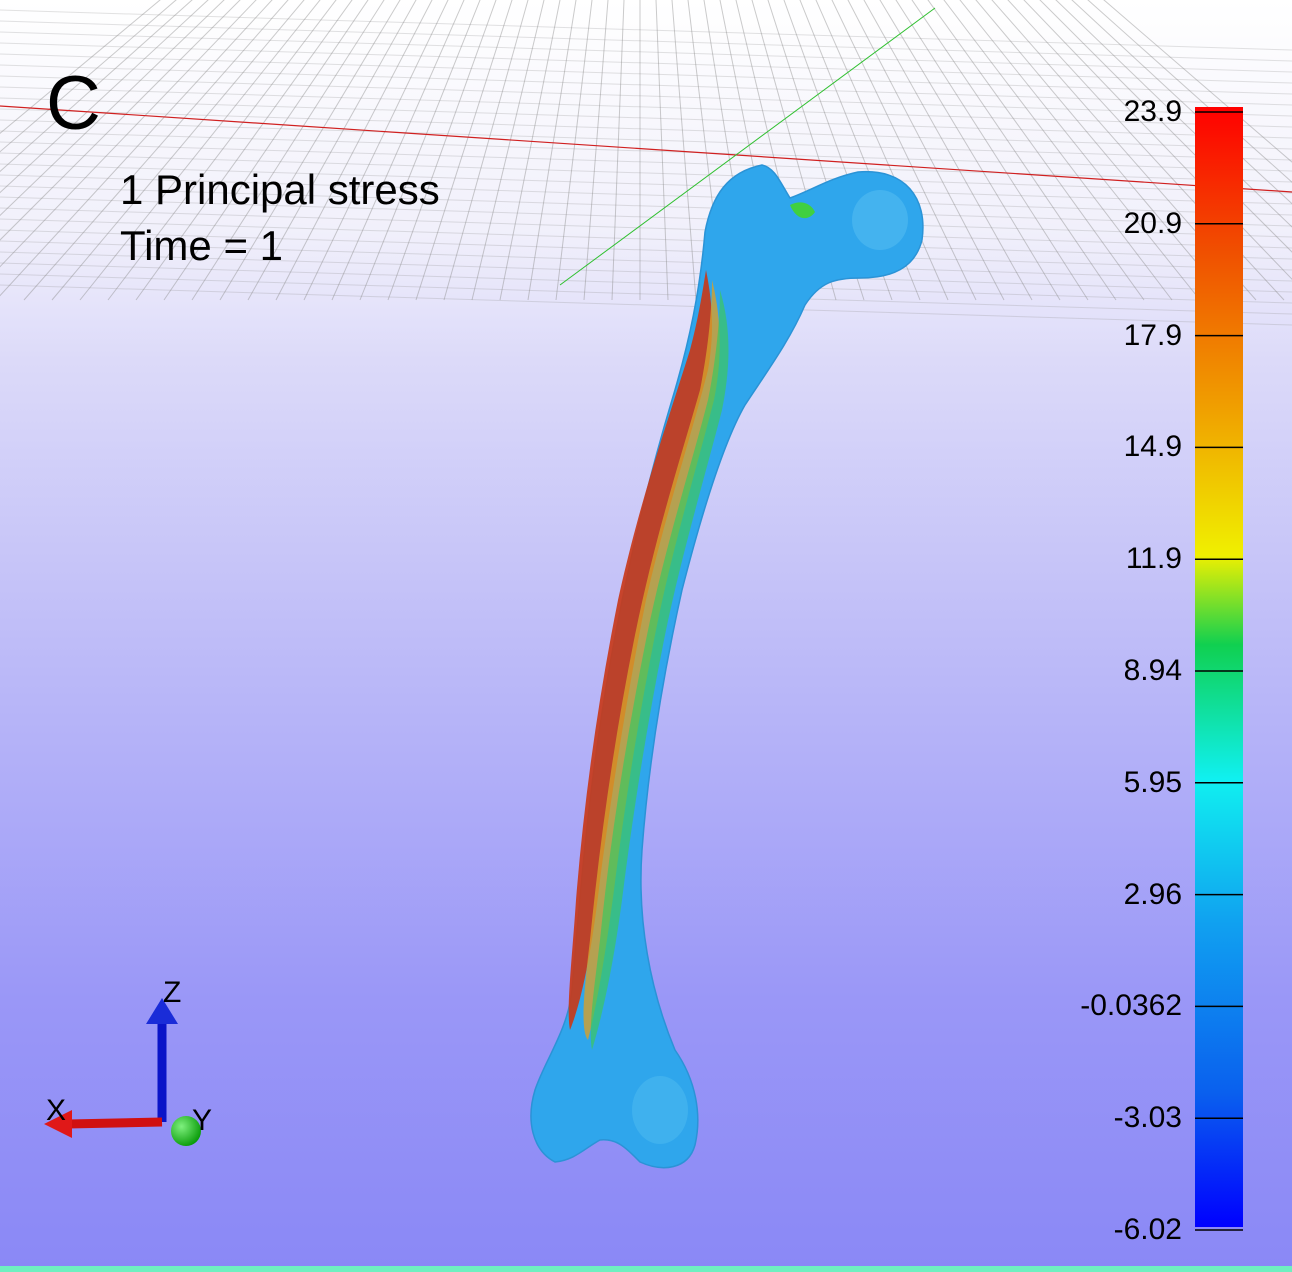 The width and height of the screenshot is (1292, 1272). I want to click on color-legend-bar, so click(1219, 669).